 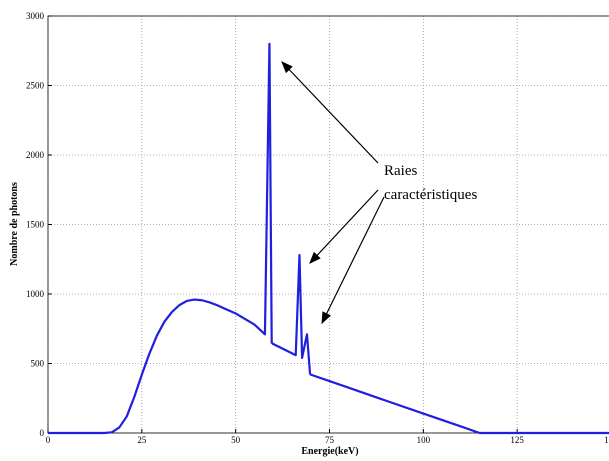 I want to click on y-tick-label: 1500, so click(x=35, y=225).